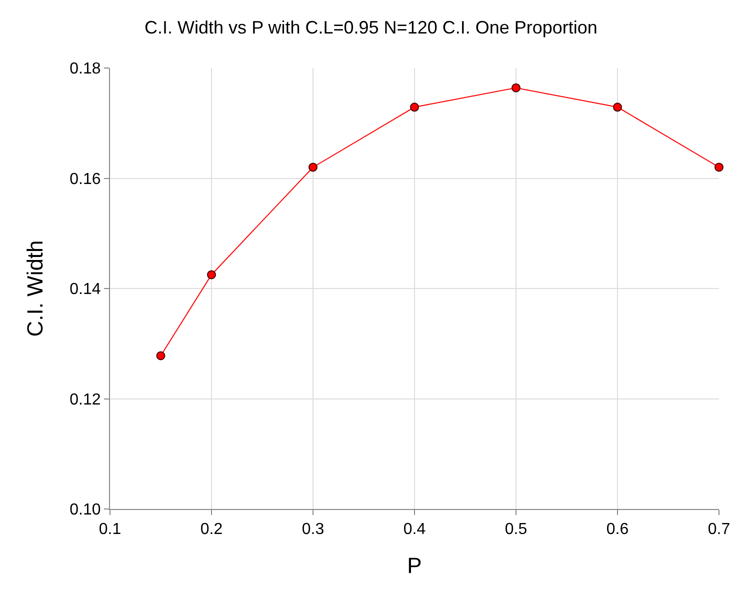  What do you see at coordinates (371, 27) in the screenshot?
I see `chart-title: C.I. Width vs P with C.L=0.95 N=120 C.I. One Proportion` at bounding box center [371, 27].